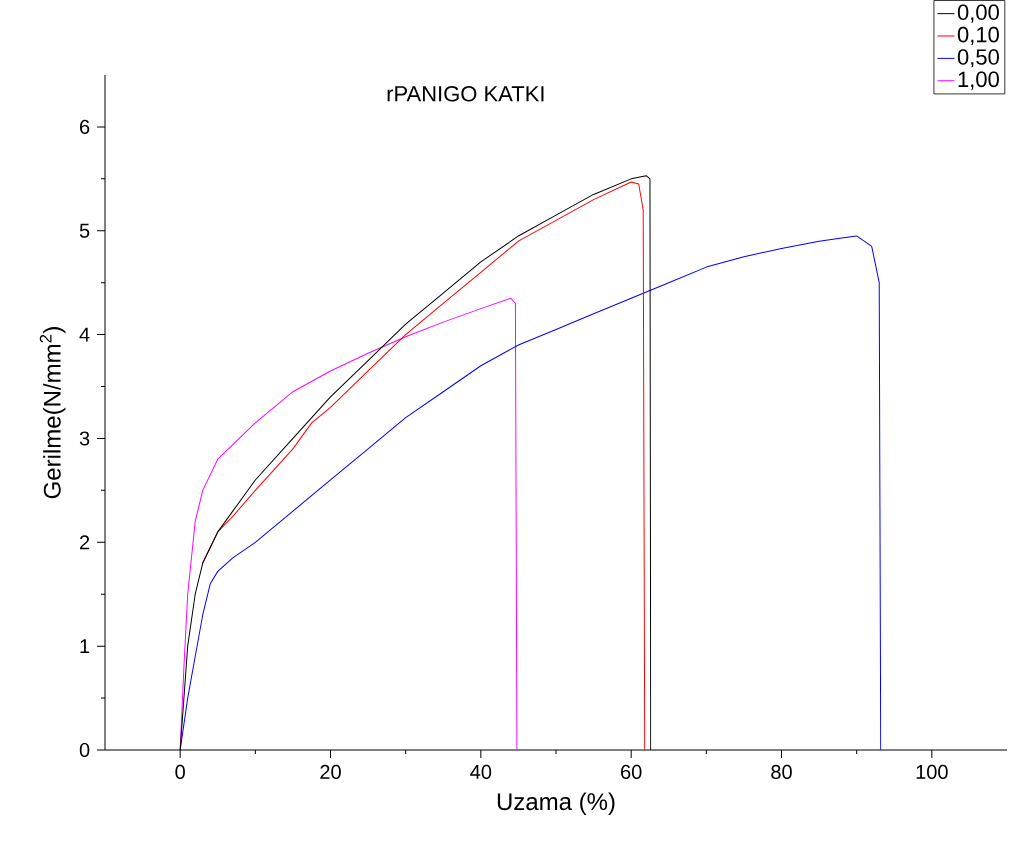 The image size is (1009, 858). What do you see at coordinates (481, 772) in the screenshot?
I see `x-tick-label: 40` at bounding box center [481, 772].